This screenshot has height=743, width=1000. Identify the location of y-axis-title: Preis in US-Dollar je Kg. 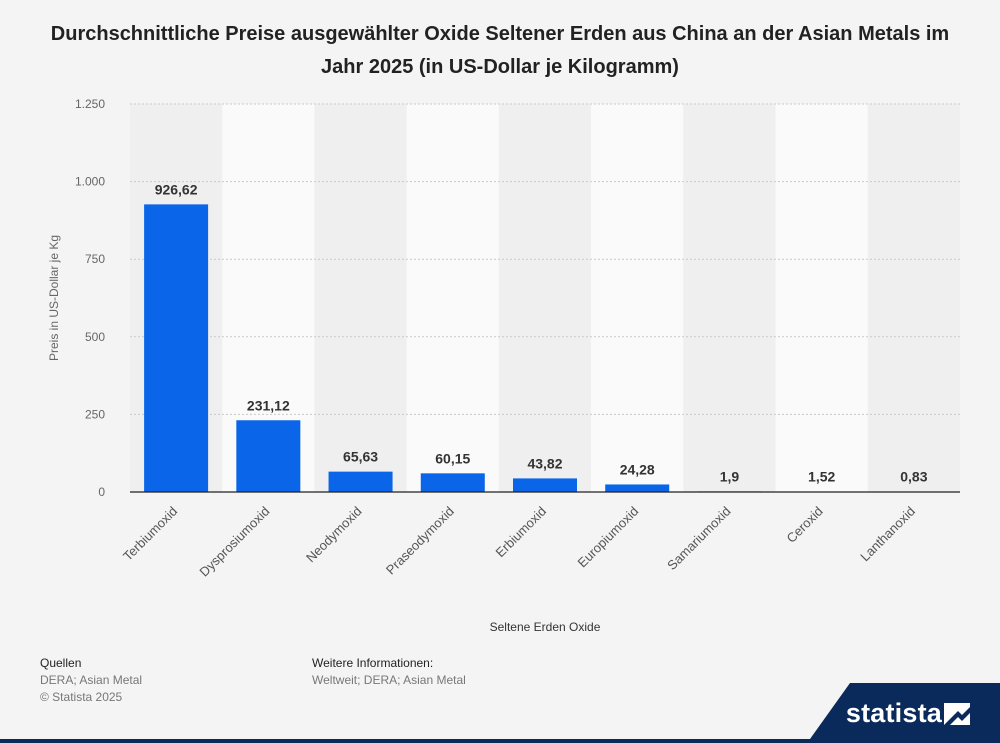
(54, 298).